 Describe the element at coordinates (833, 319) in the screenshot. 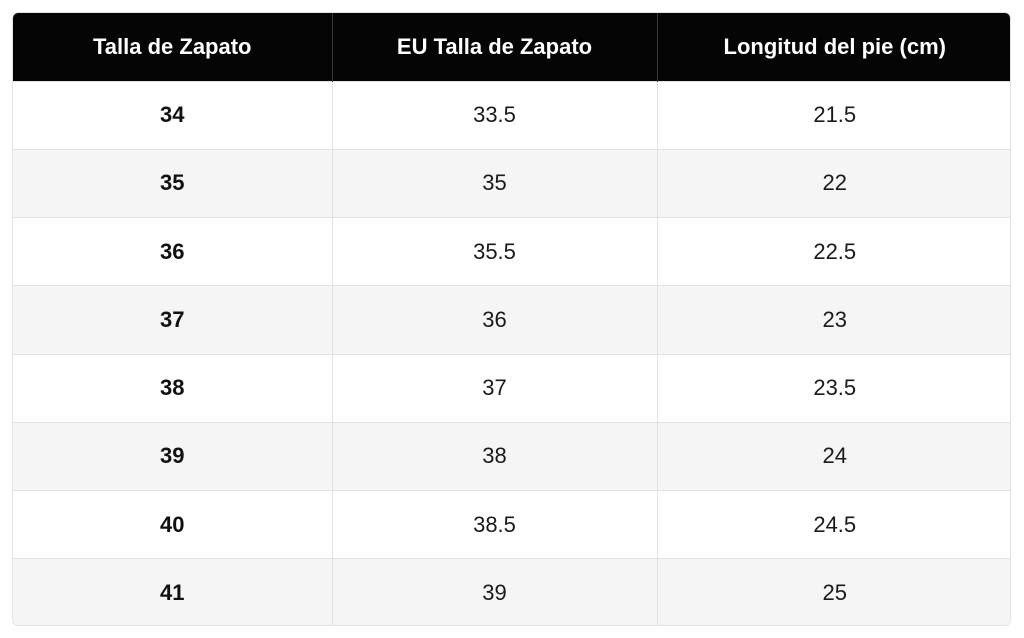

I see `cell-foot-length: 23` at that location.